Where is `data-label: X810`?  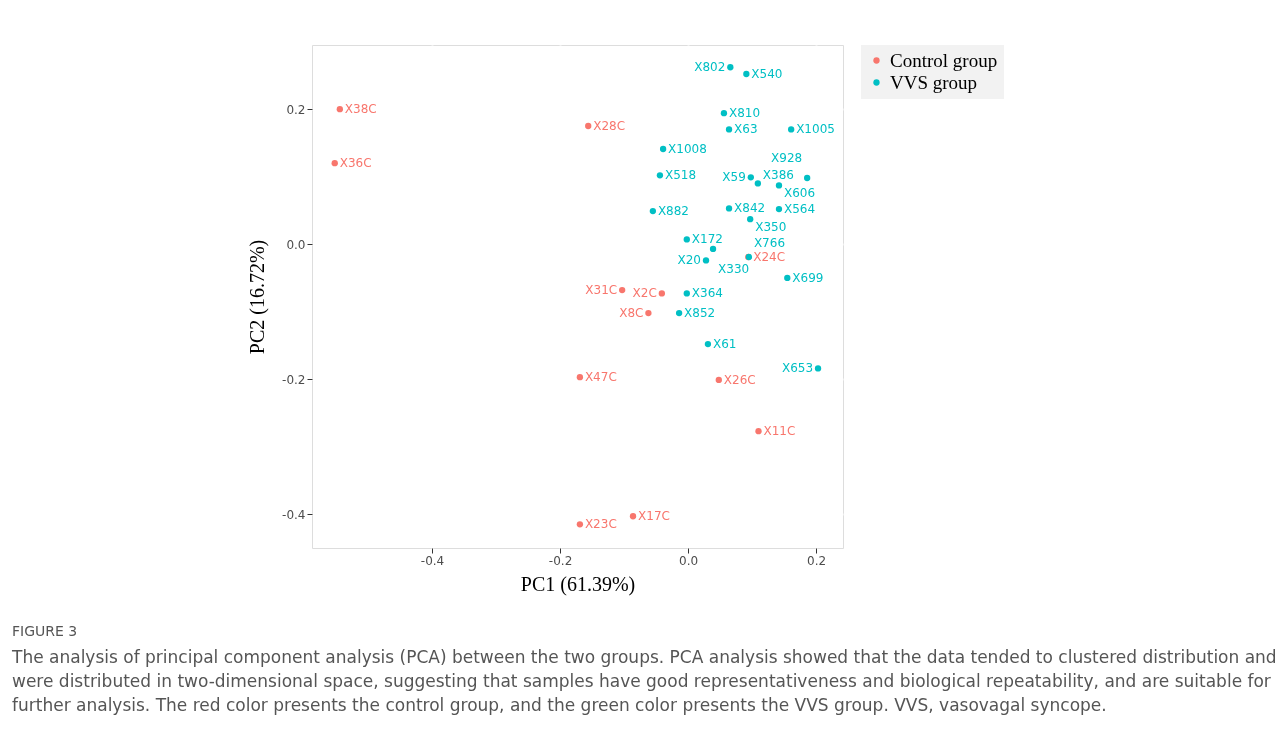
data-label: X810 is located at coordinates (744, 113).